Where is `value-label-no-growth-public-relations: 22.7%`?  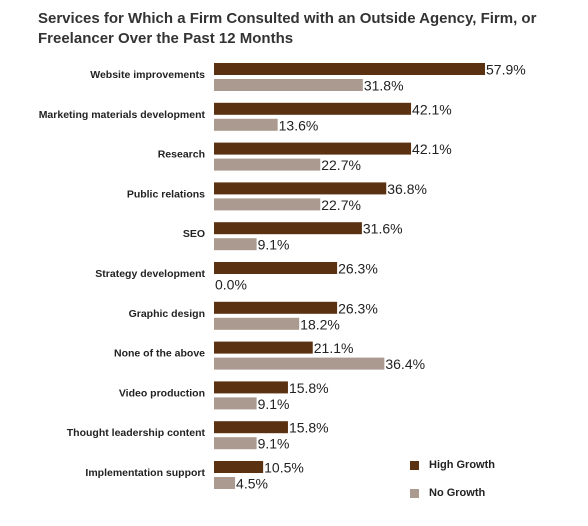
value-label-no-growth-public-relations: 22.7% is located at coordinates (341, 205).